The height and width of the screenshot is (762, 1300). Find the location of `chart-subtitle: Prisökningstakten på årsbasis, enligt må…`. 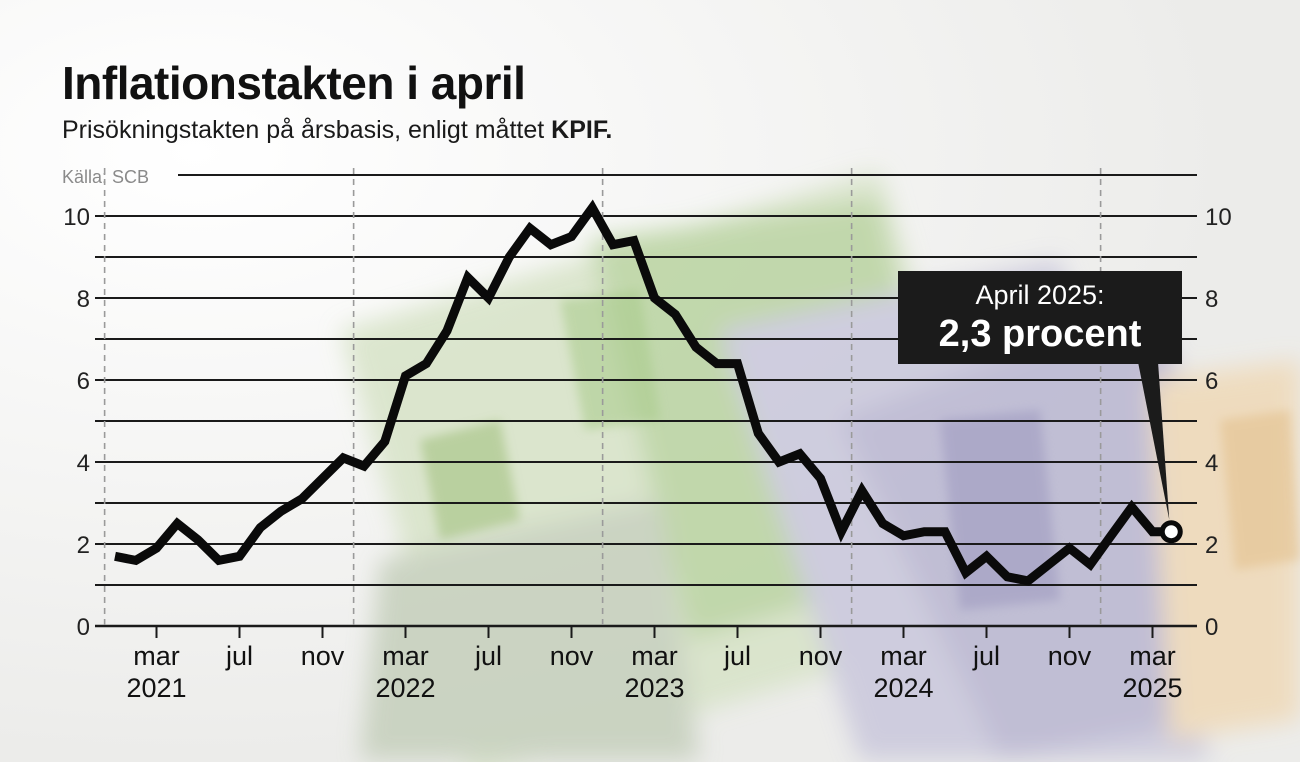

chart-subtitle: Prisökningstakten på årsbasis, enligt må… is located at coordinates (337, 130).